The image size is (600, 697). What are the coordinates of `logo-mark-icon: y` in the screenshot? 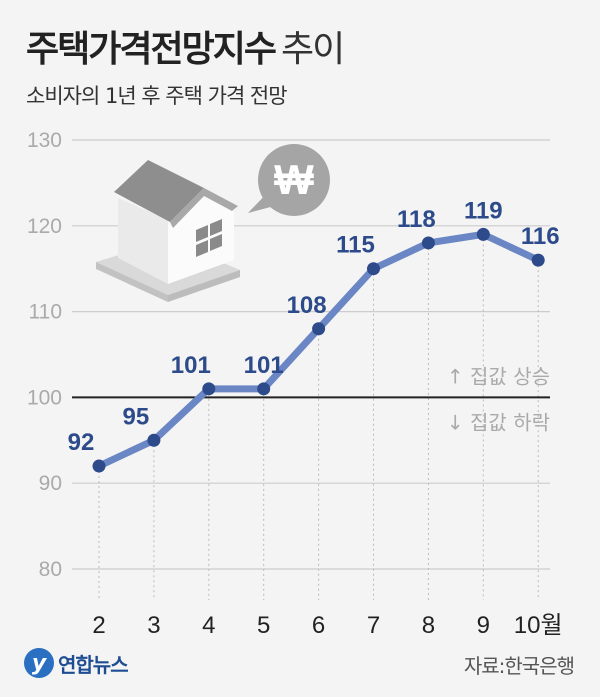 It's located at (39, 663).